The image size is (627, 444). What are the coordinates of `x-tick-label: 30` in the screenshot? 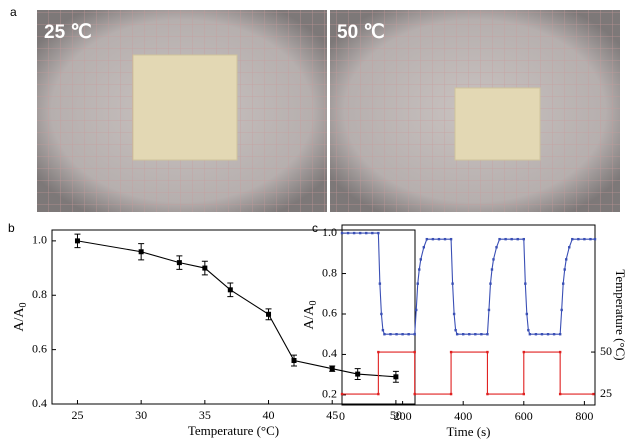 It's located at (141, 415).